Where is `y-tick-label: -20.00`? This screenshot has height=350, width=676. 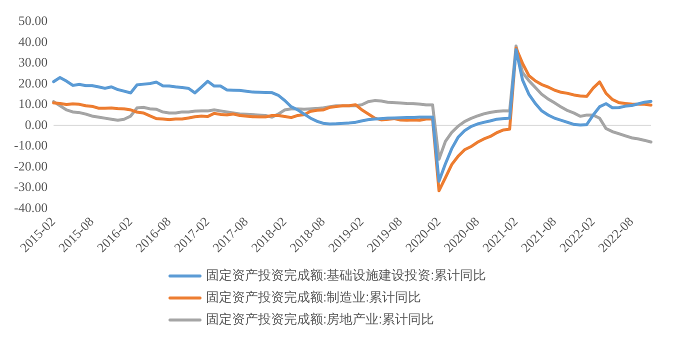 y-tick-label: -20.00 is located at coordinates (31, 166).